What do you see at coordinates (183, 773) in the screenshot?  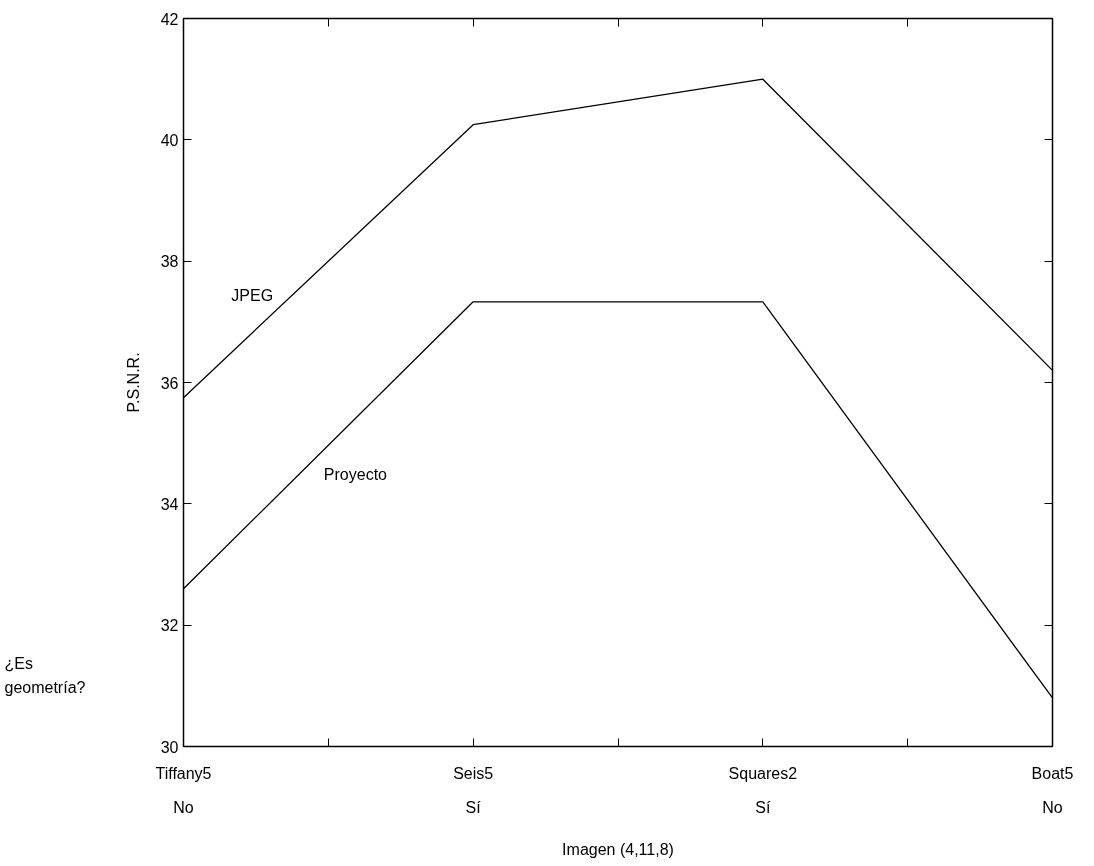 I see `x-tick-label: Tiffany5` at bounding box center [183, 773].